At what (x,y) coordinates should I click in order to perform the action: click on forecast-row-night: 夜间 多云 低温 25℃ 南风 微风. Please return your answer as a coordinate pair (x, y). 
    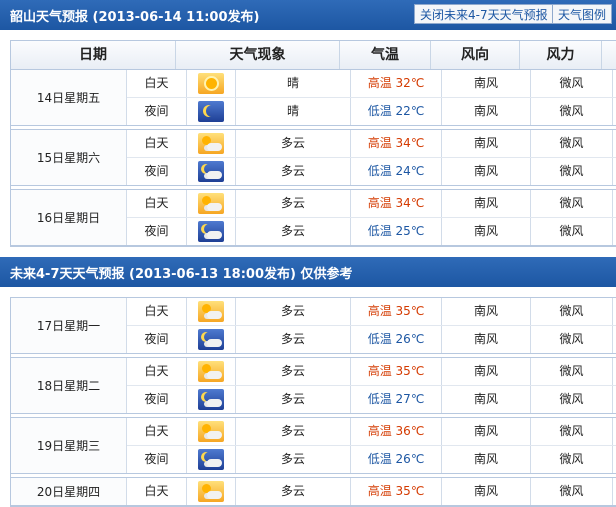
    Looking at the image, I should click on (371, 231).